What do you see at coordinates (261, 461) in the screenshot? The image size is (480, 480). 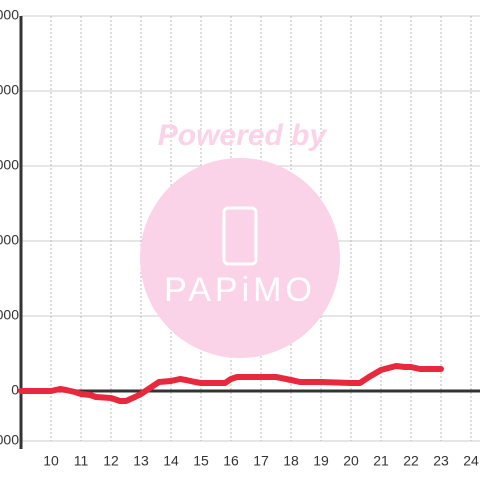 I see `x-tick-label: 17` at bounding box center [261, 461].